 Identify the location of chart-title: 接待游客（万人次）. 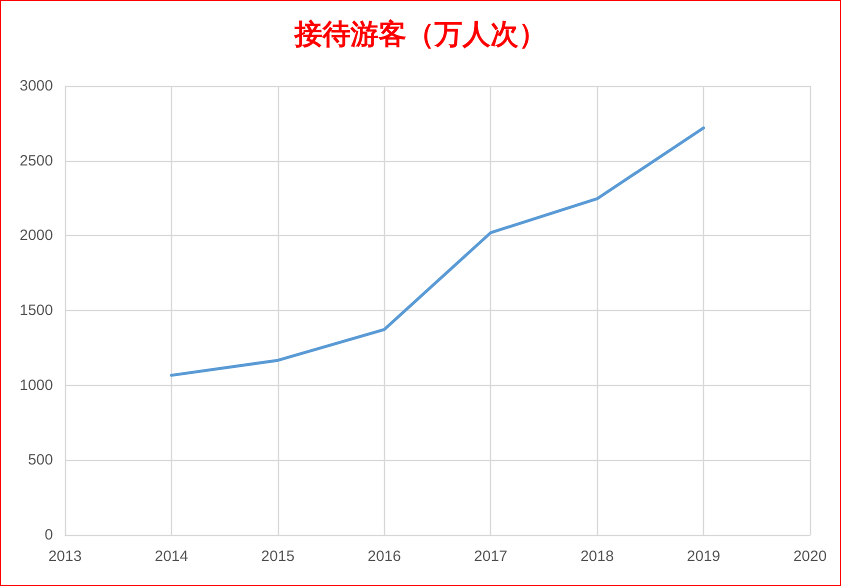
(420, 34).